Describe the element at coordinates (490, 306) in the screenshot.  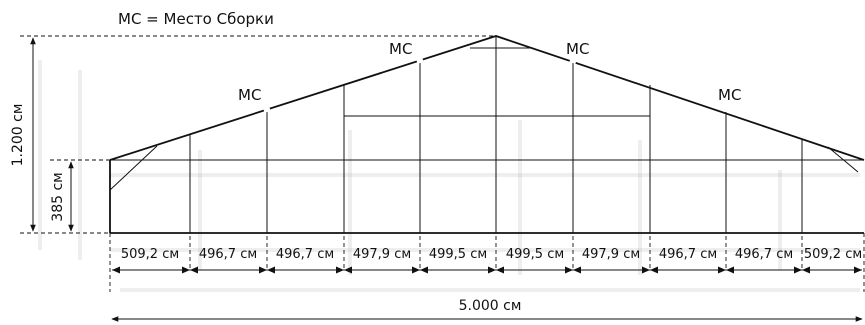
I see `total-width-label: 5.000 см` at that location.